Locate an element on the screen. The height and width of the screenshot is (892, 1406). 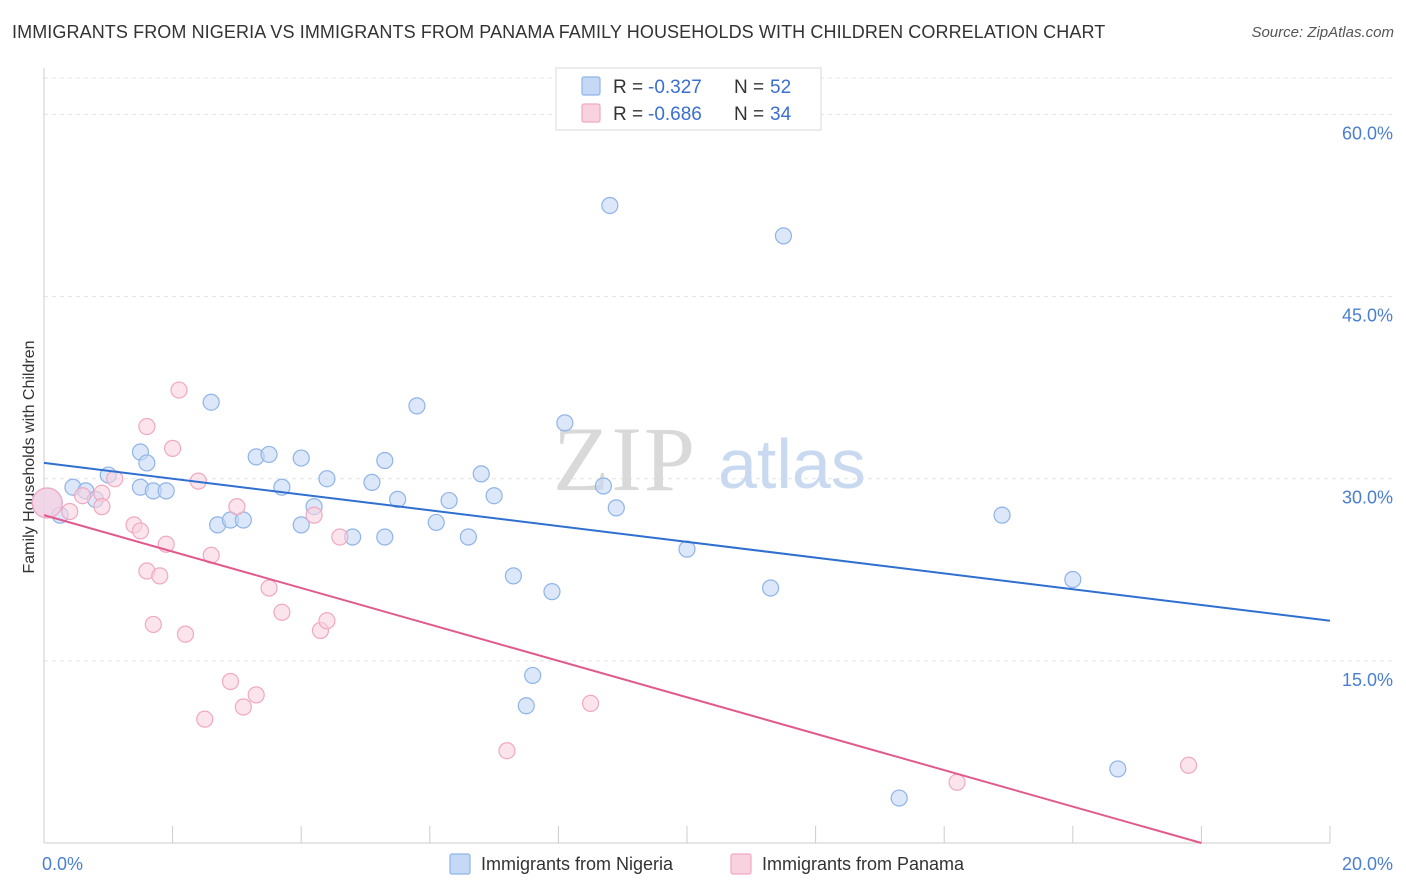
watermark-zip: ZIP is located at coordinates (625, 459).